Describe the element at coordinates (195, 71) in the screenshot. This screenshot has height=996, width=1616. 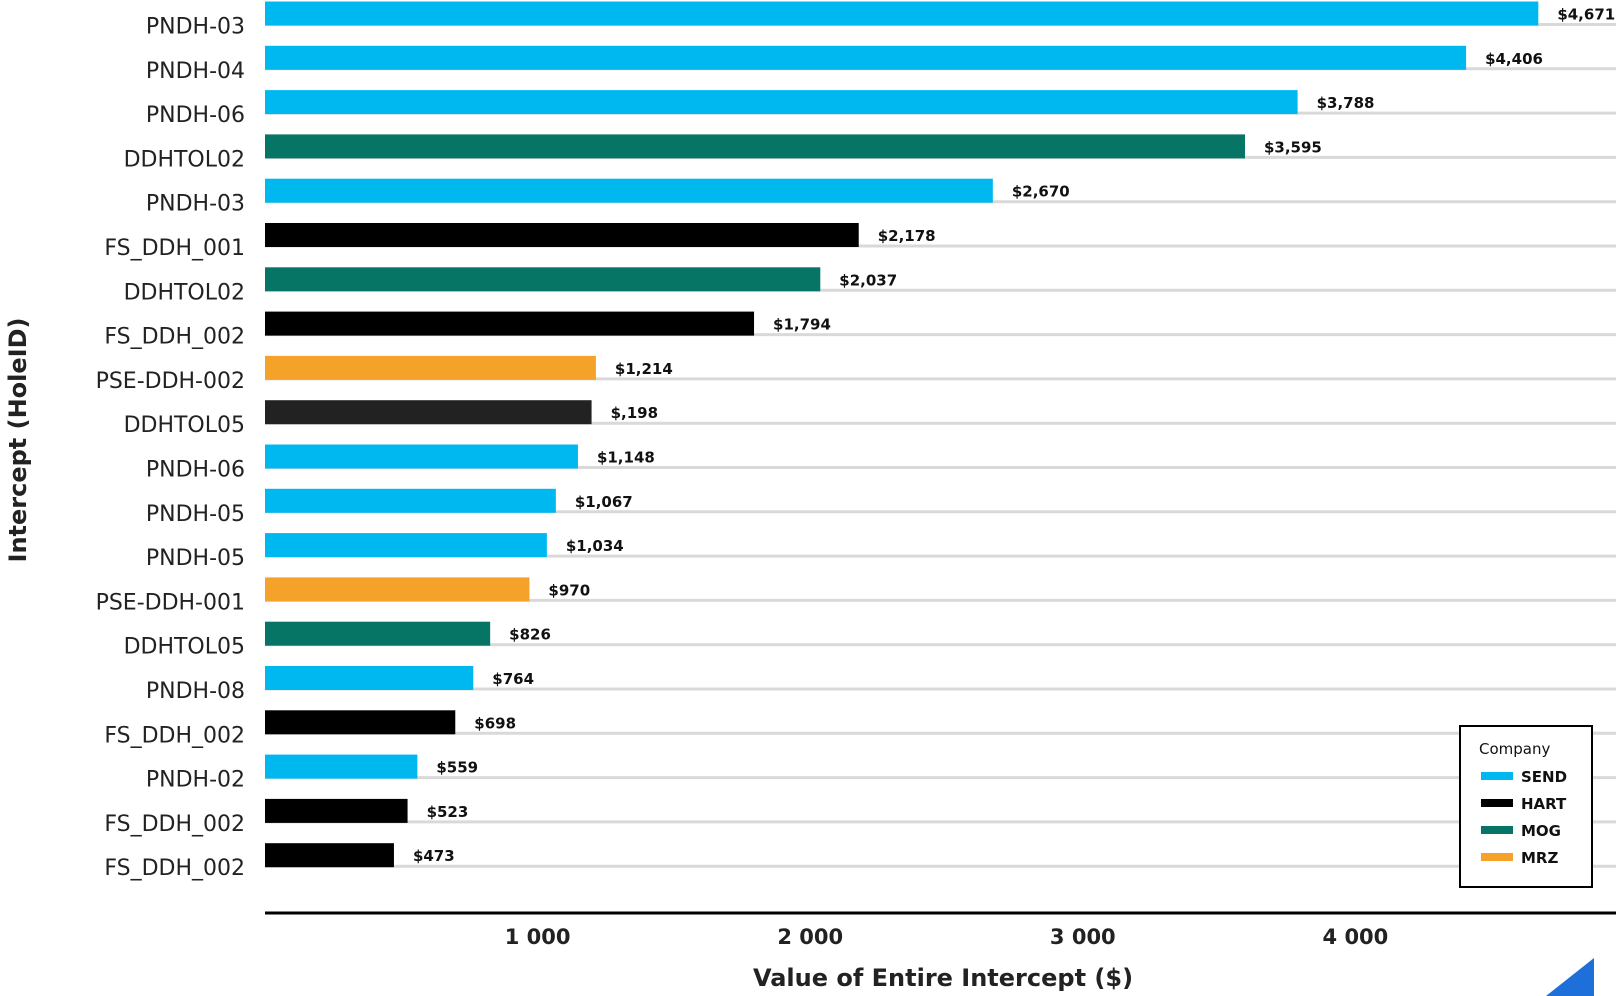
I see `category-label: PNDH-04` at that location.